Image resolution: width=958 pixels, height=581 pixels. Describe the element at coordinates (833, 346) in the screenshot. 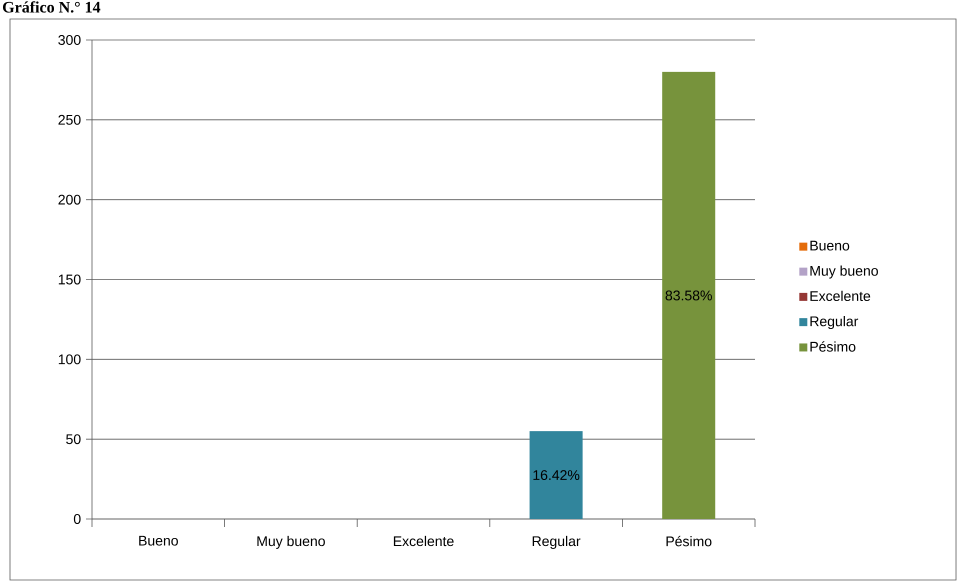

I see `legend-label: Pésimo` at that location.